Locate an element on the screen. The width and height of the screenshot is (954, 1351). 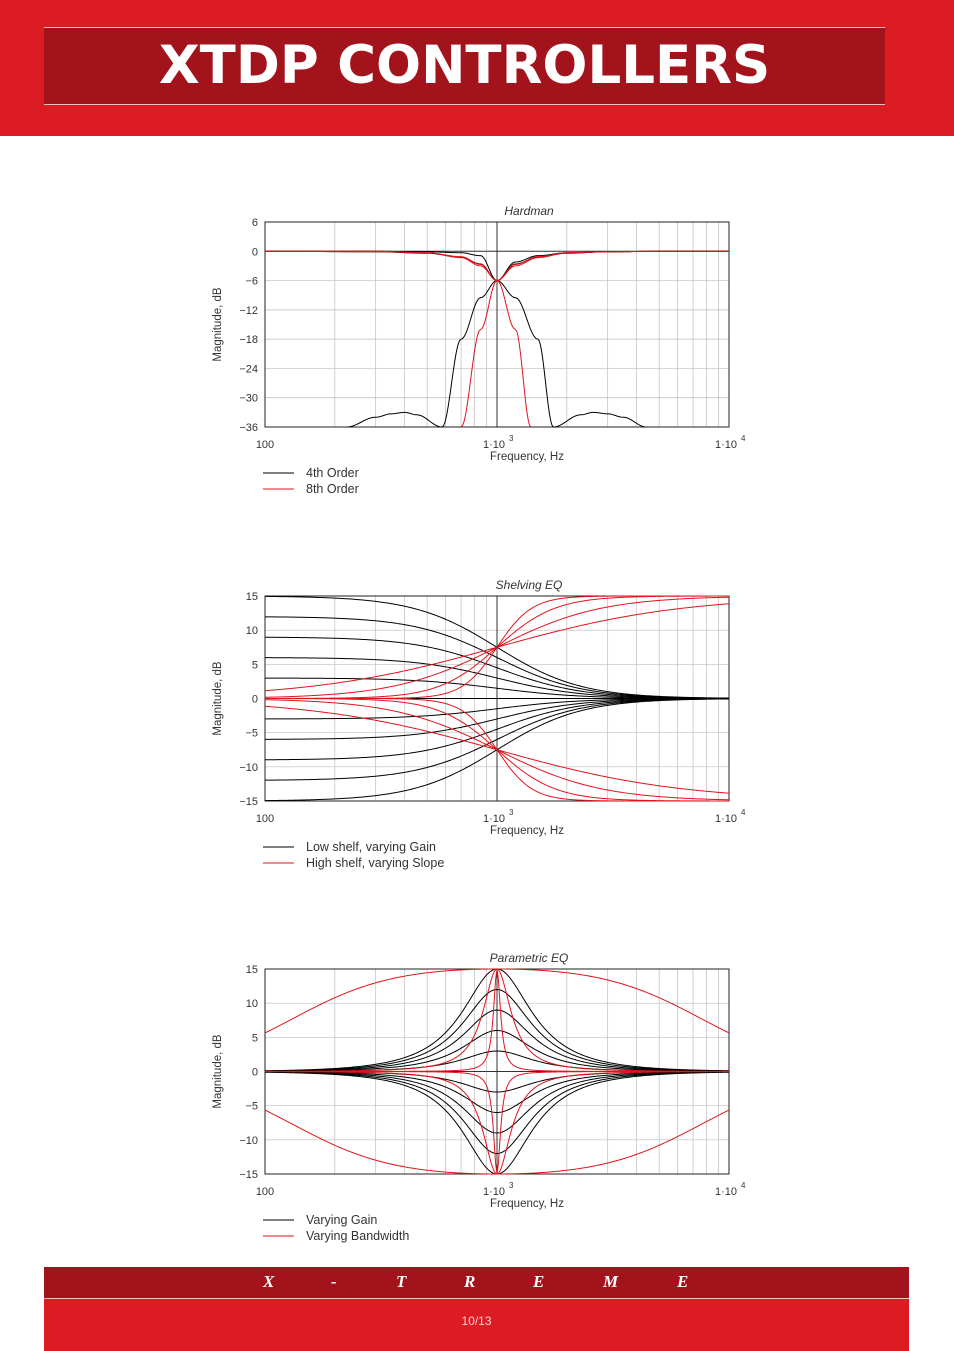
brand-letter: R is located at coordinates (470, 1281).